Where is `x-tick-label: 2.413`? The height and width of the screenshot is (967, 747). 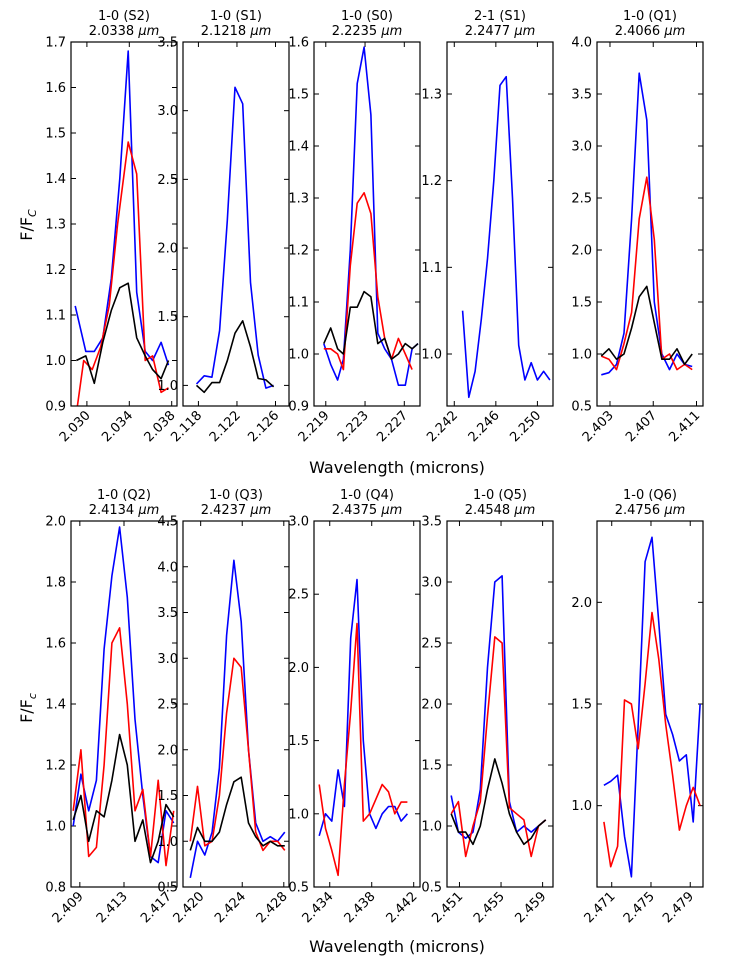 x-tick-label: 2.413 is located at coordinates (112, 907).